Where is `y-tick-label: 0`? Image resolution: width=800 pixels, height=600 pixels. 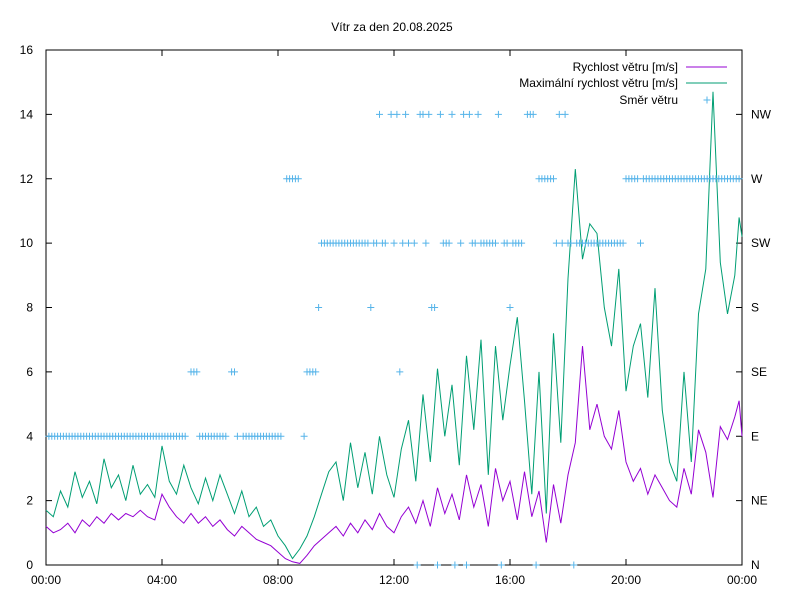
y-tick-label: 0 is located at coordinates (29, 565).